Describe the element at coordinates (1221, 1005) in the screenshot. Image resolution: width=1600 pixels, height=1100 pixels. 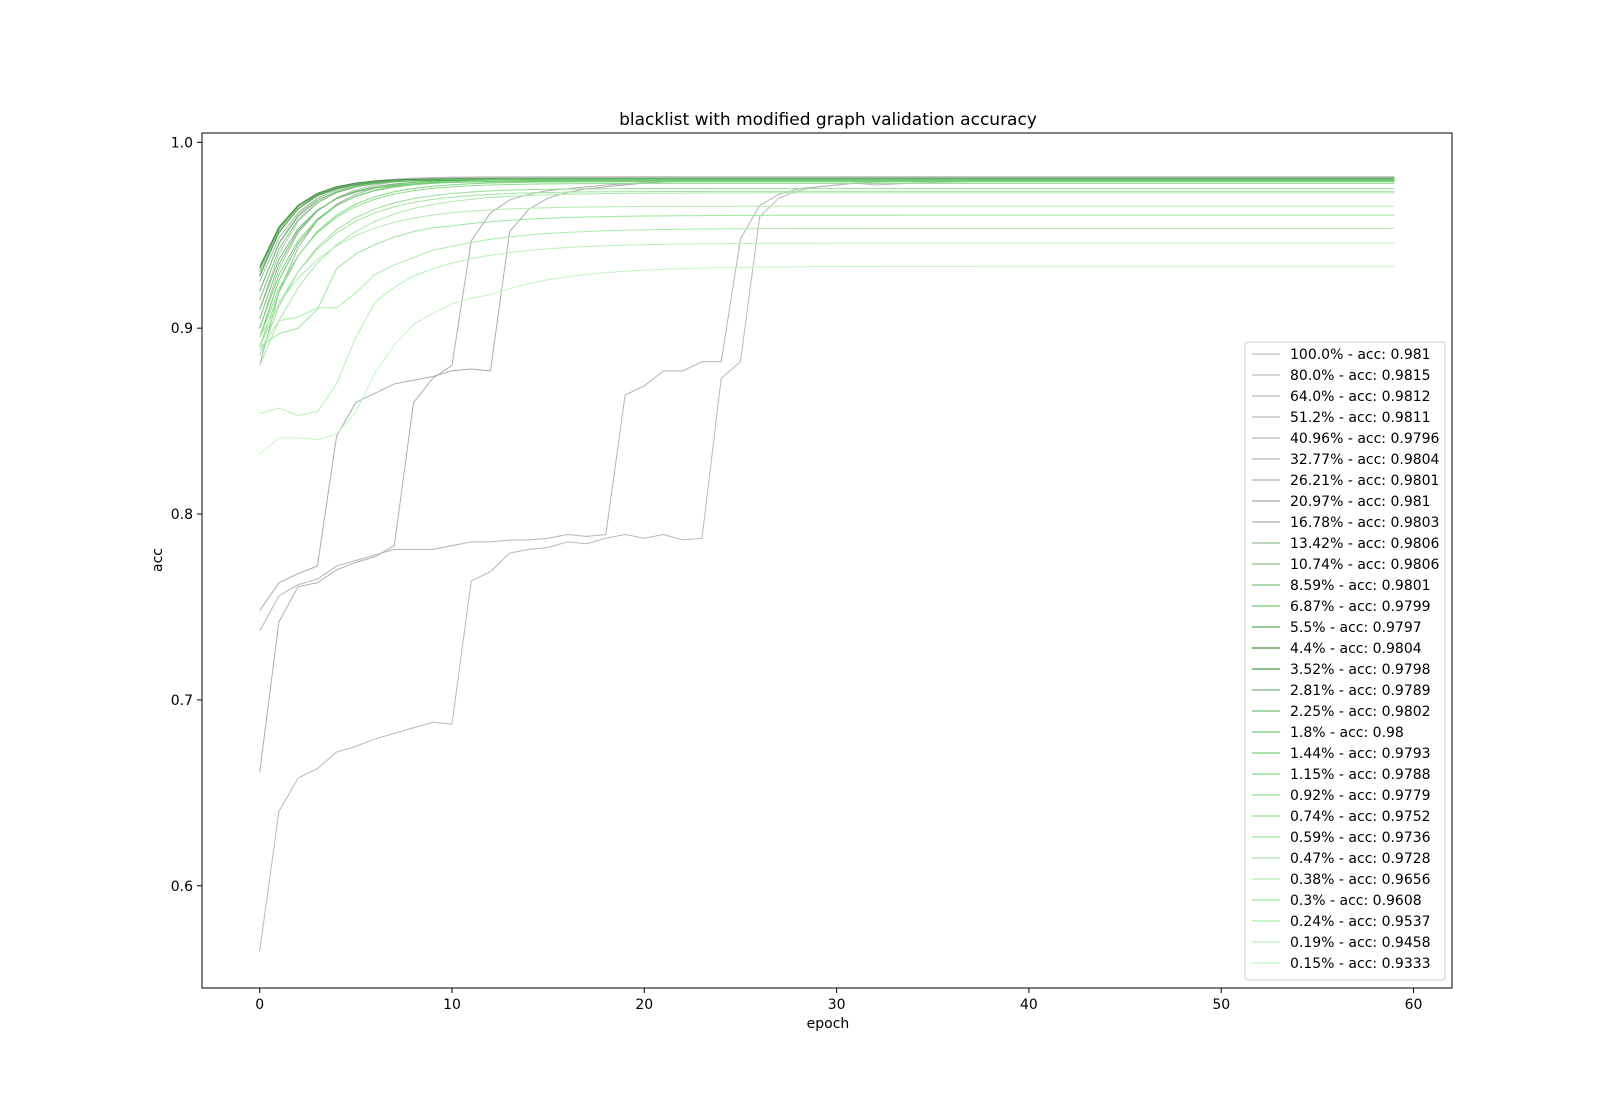
I see `x-tick-label: 50` at that location.